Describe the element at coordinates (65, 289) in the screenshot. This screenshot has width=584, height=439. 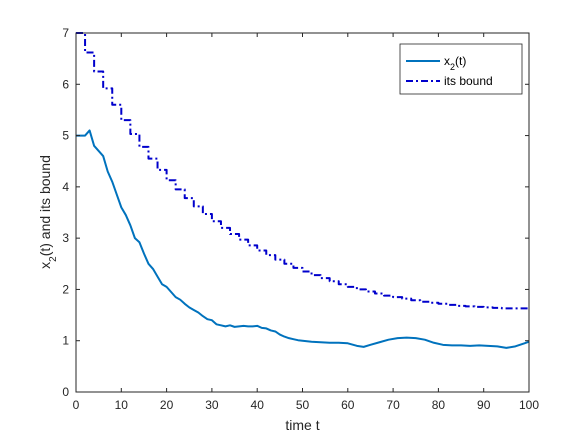
I see `y-tick-label: 2` at that location.